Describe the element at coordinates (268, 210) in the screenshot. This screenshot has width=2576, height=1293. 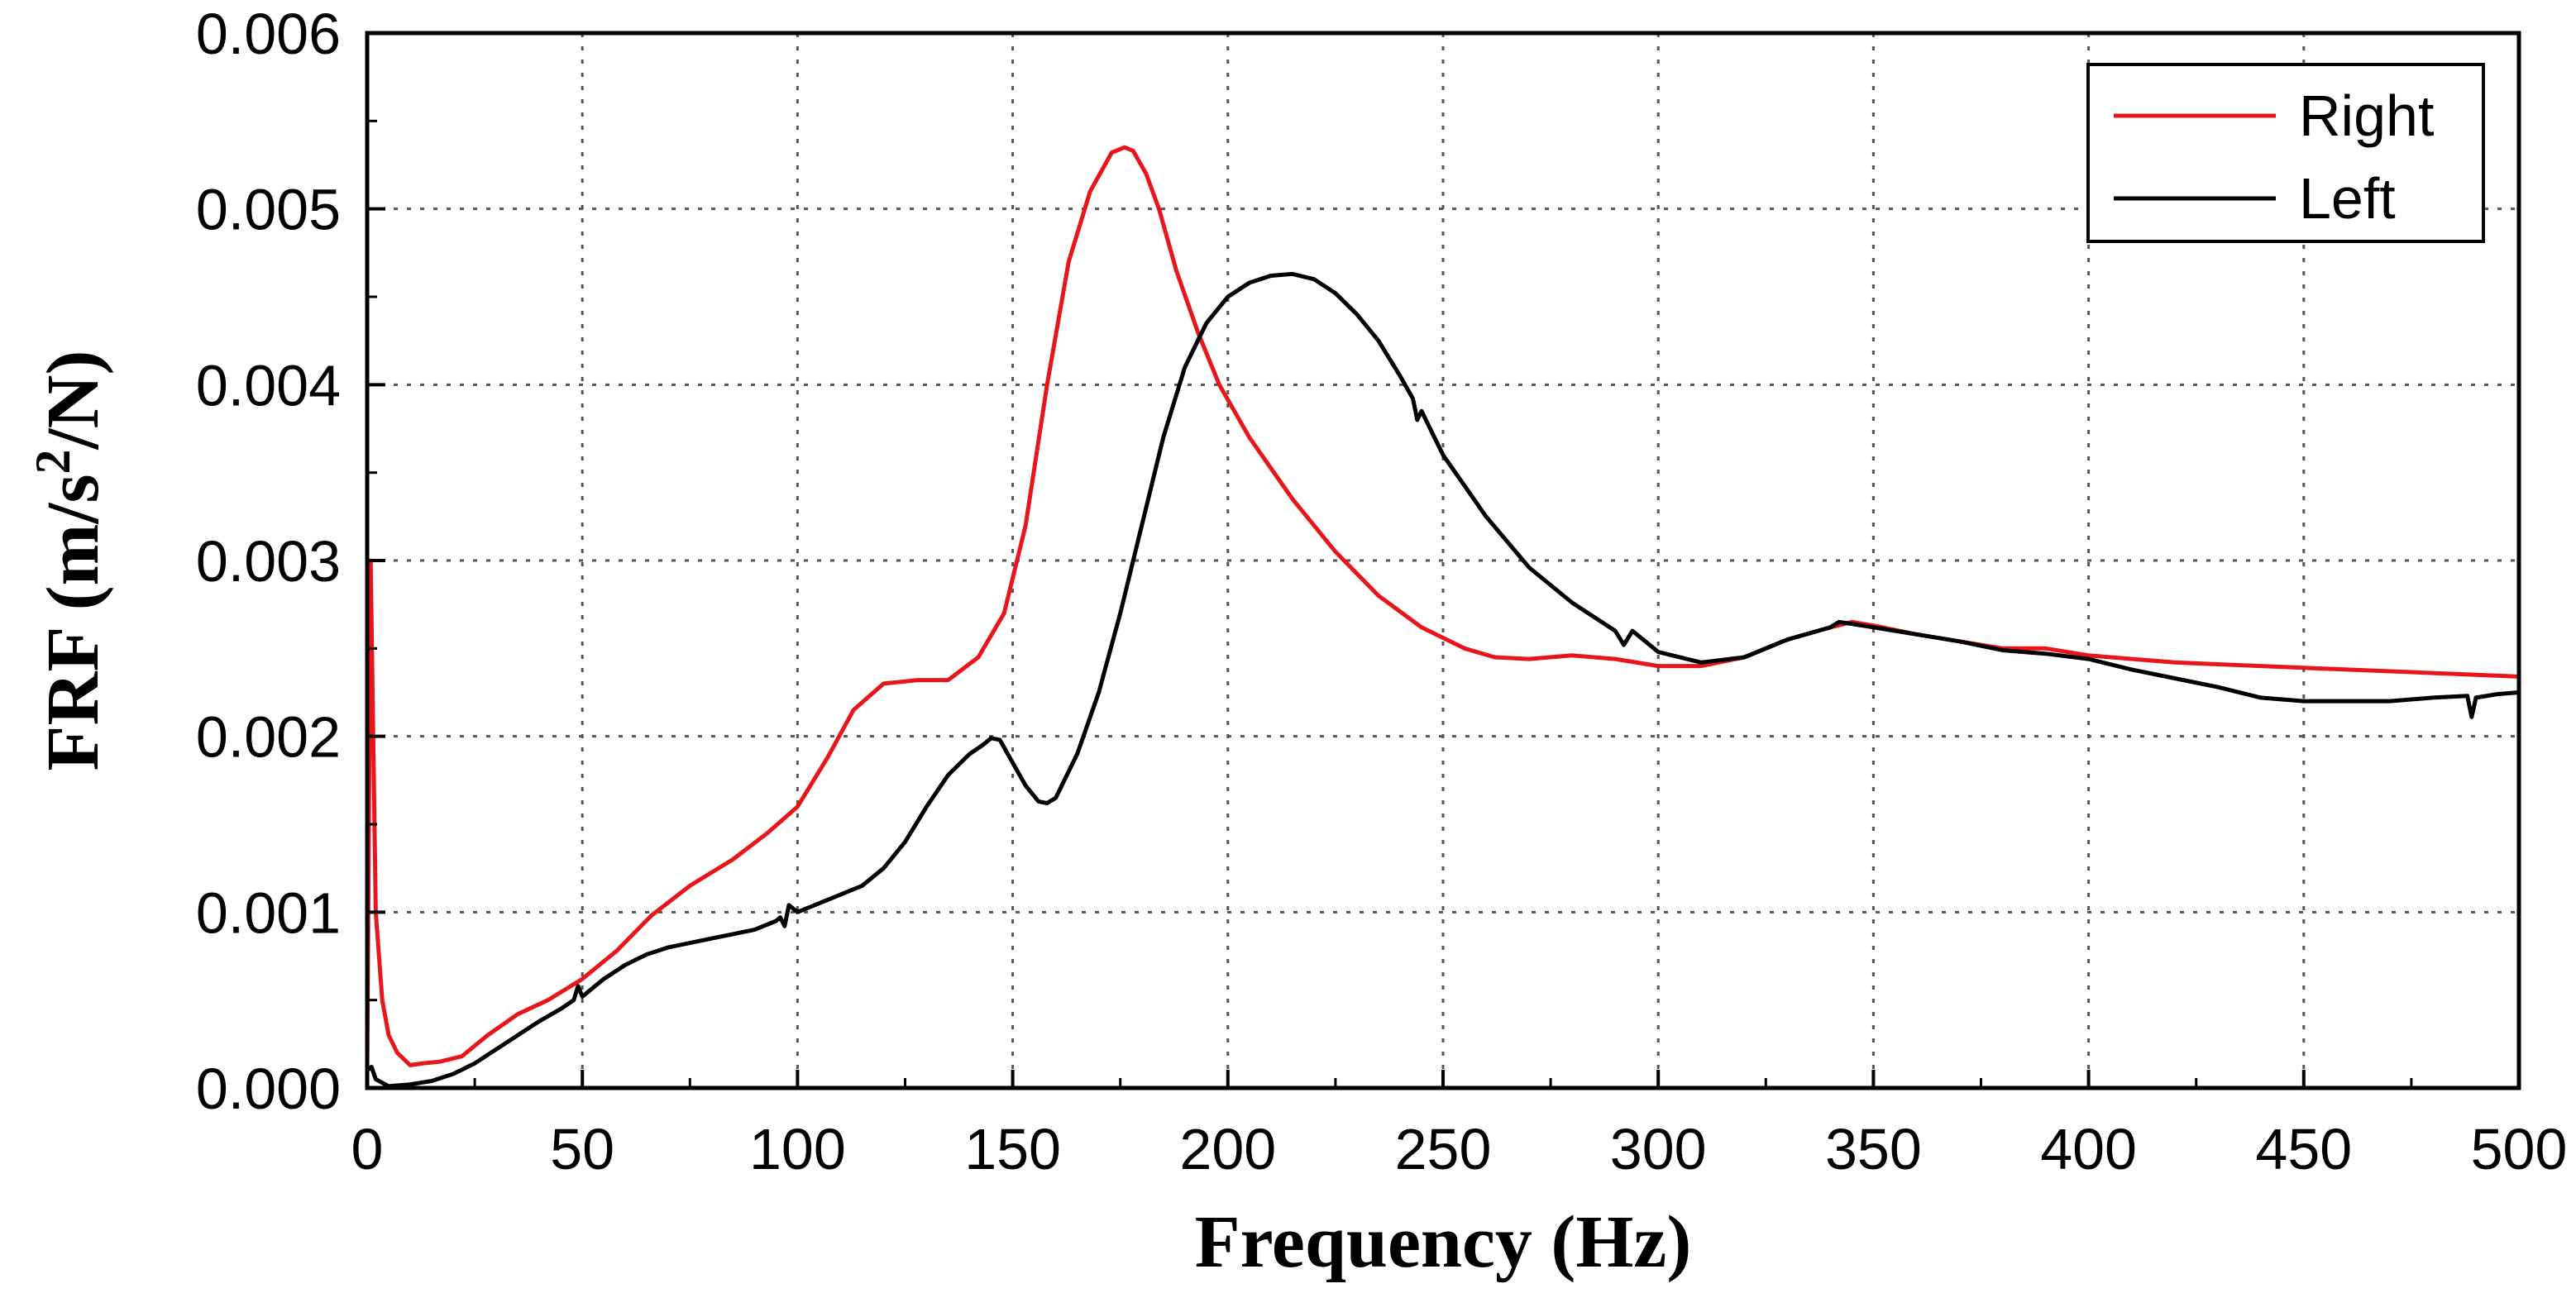
I see `y-tick-label-5: 0.005` at that location.